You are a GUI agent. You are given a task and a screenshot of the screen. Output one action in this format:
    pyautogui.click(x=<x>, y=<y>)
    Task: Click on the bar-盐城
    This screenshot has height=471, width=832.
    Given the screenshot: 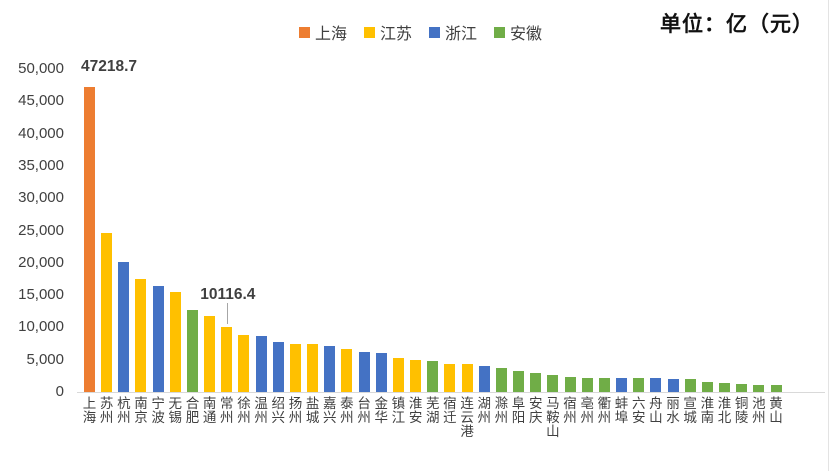 What is the action you would take?
    pyautogui.click(x=313, y=368)
    